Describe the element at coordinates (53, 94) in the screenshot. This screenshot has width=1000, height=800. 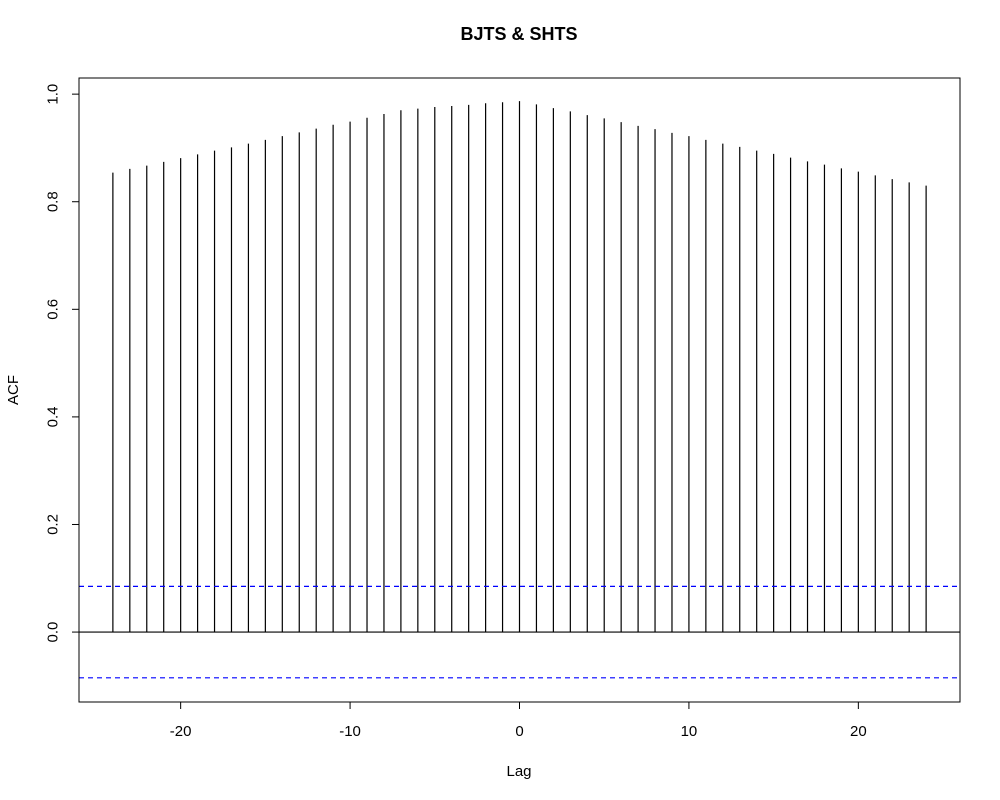
I see `y-tick-label: 1.0` at that location.